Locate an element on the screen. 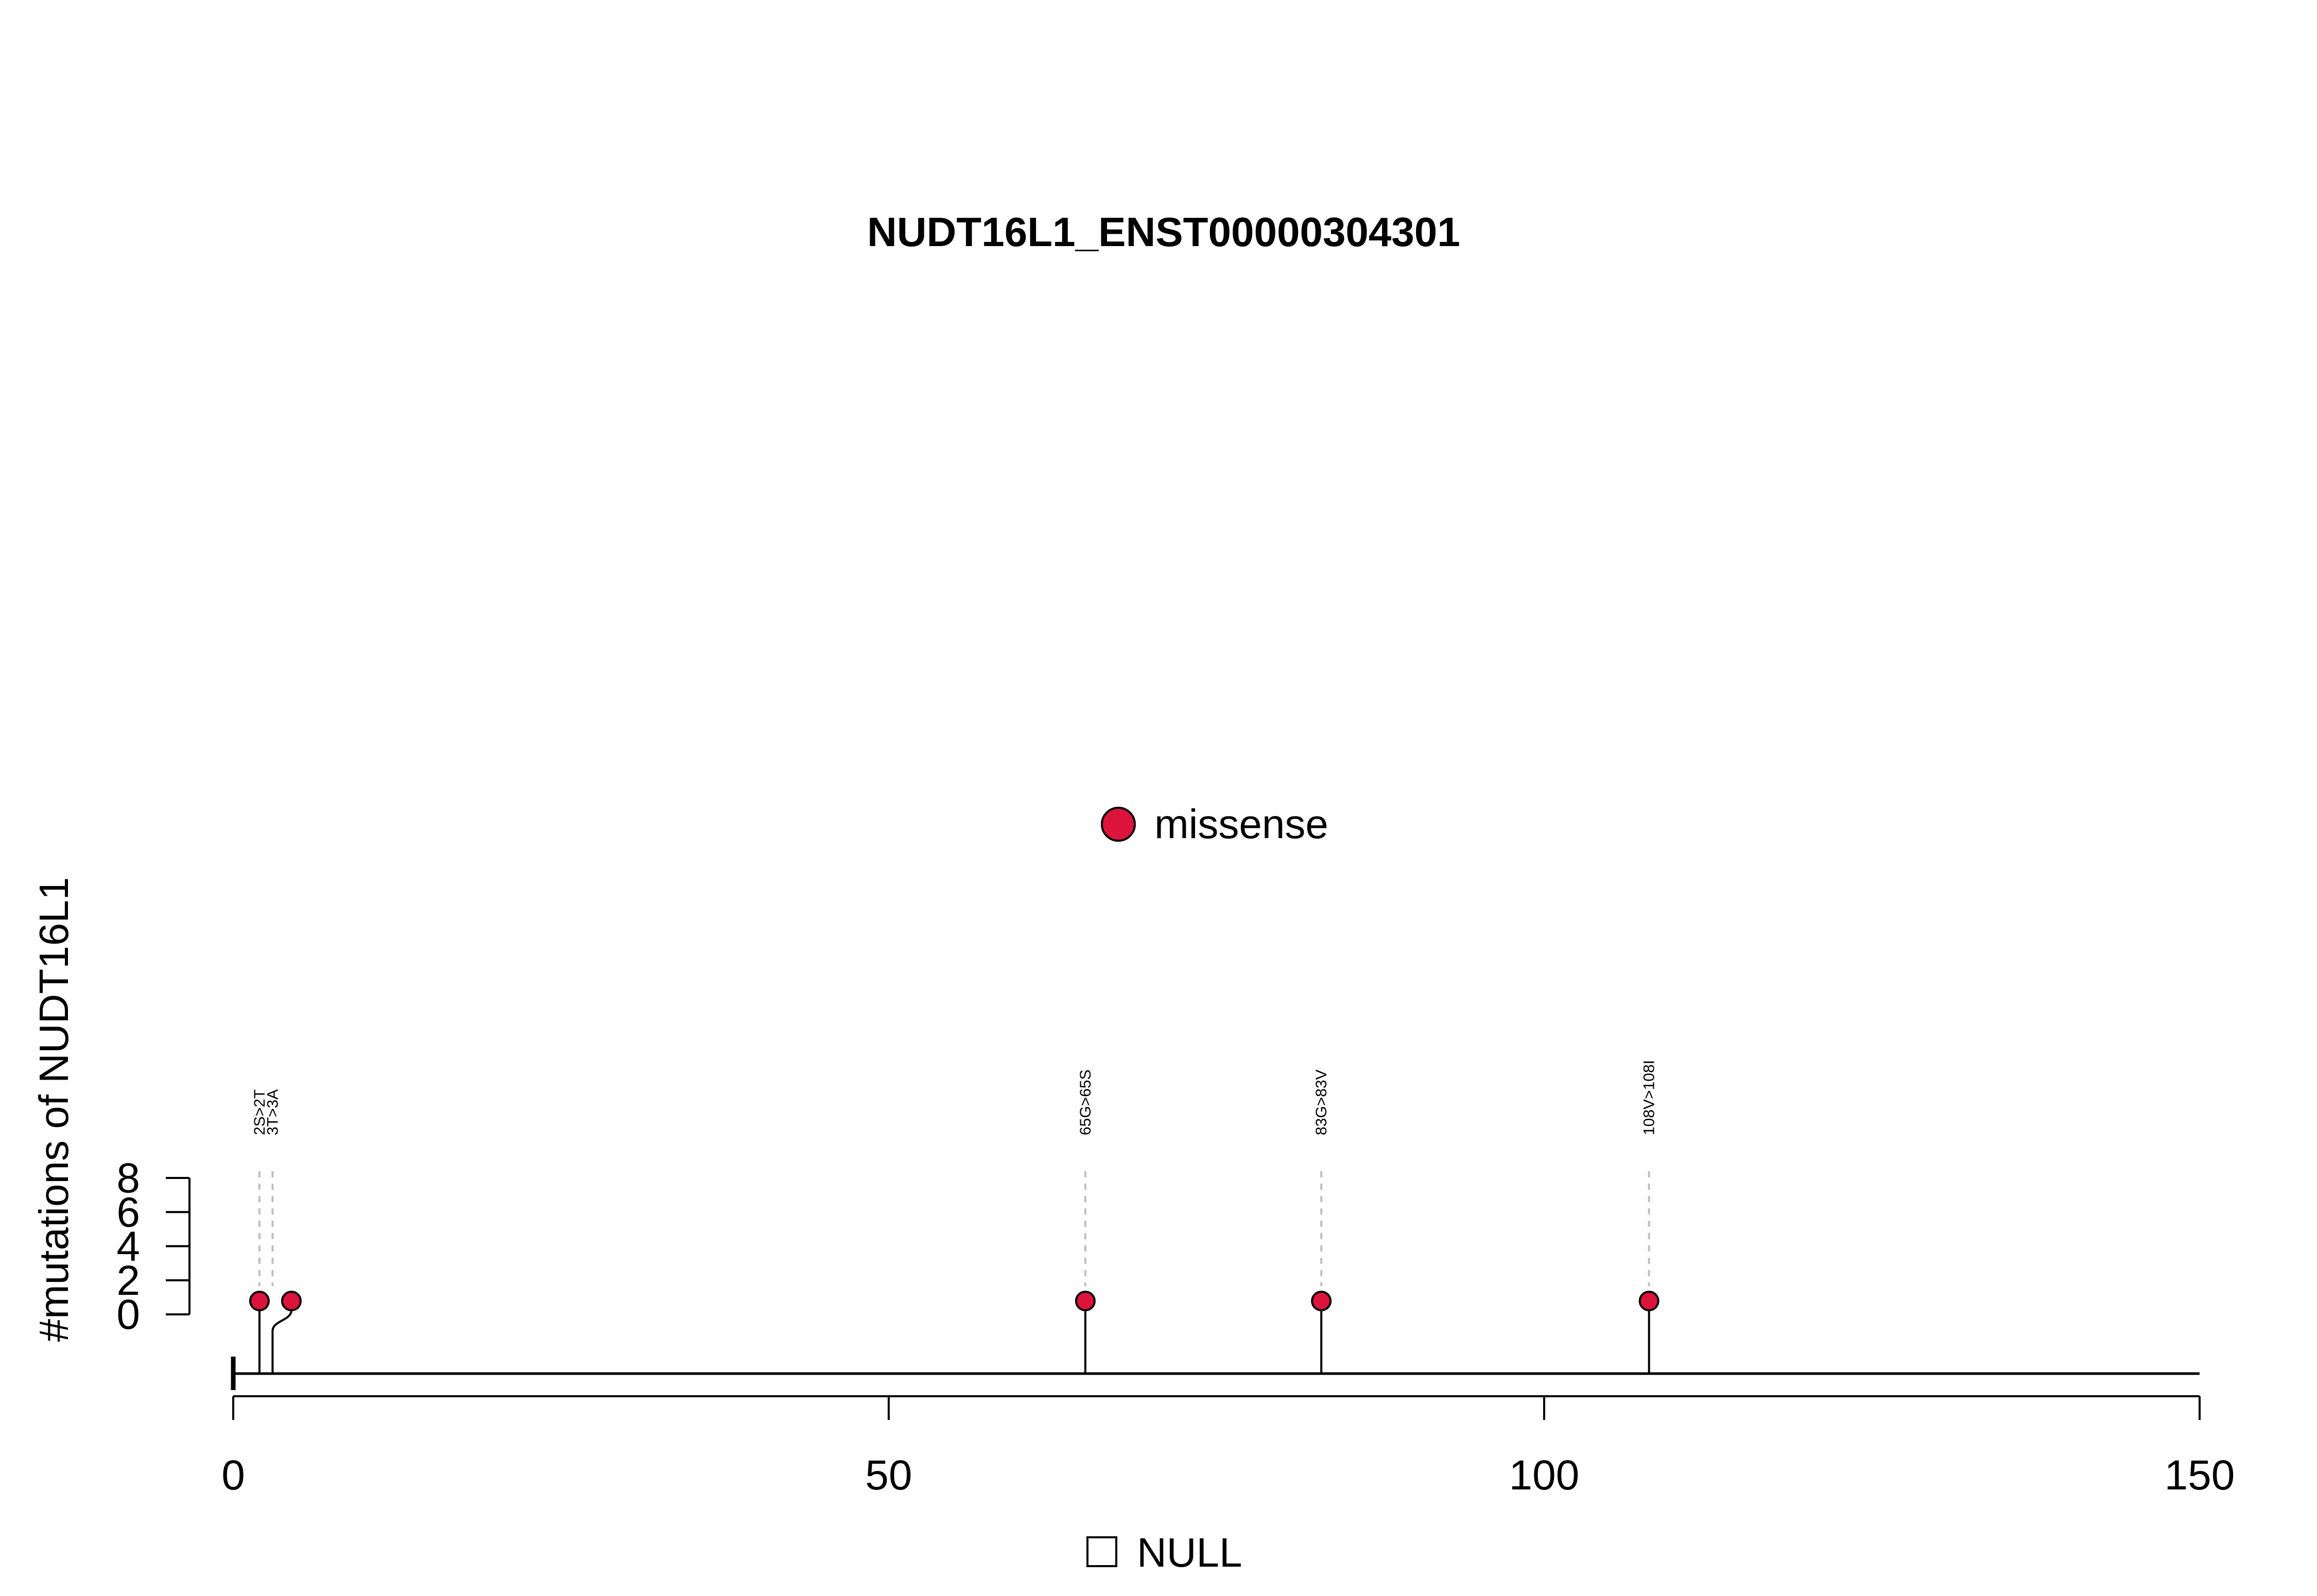  domain-legend: NULL is located at coordinates (1164, 1552).